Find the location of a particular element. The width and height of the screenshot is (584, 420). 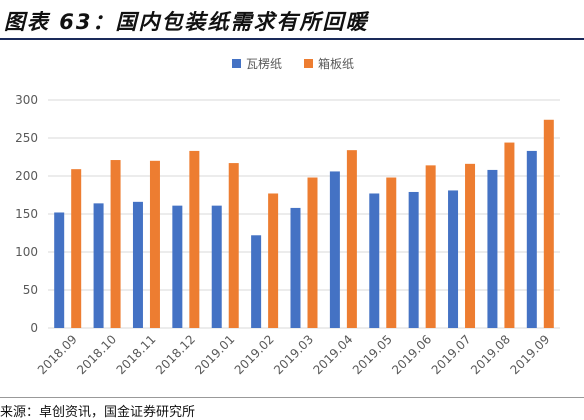

y-tick-label: 50 is located at coordinates (30, 290).